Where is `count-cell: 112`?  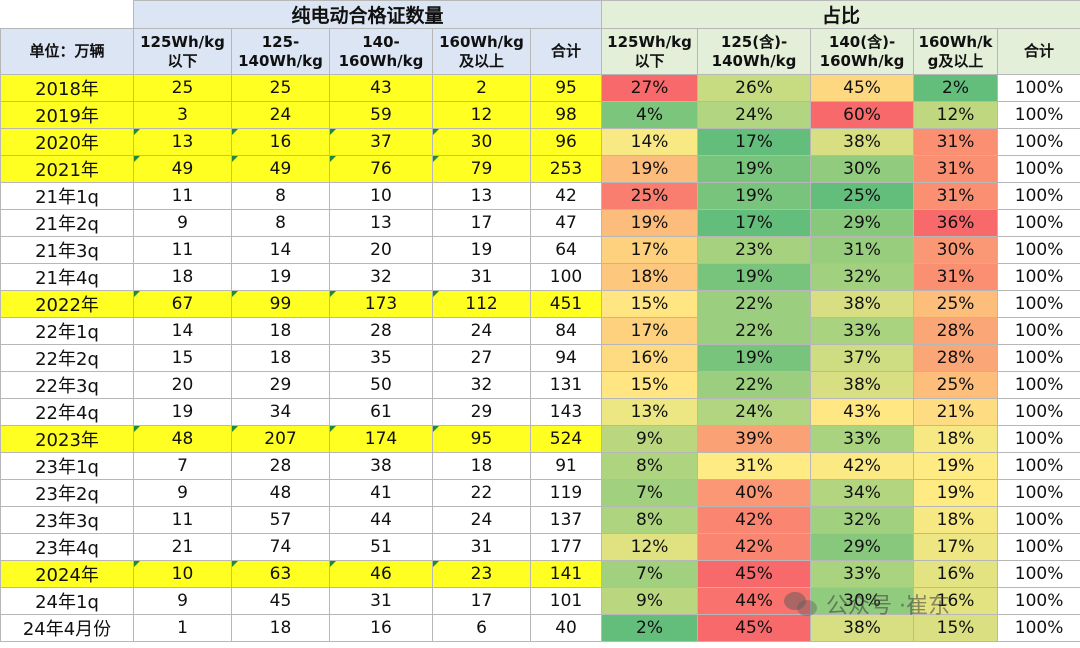
count-cell: 112 is located at coordinates (481, 304).